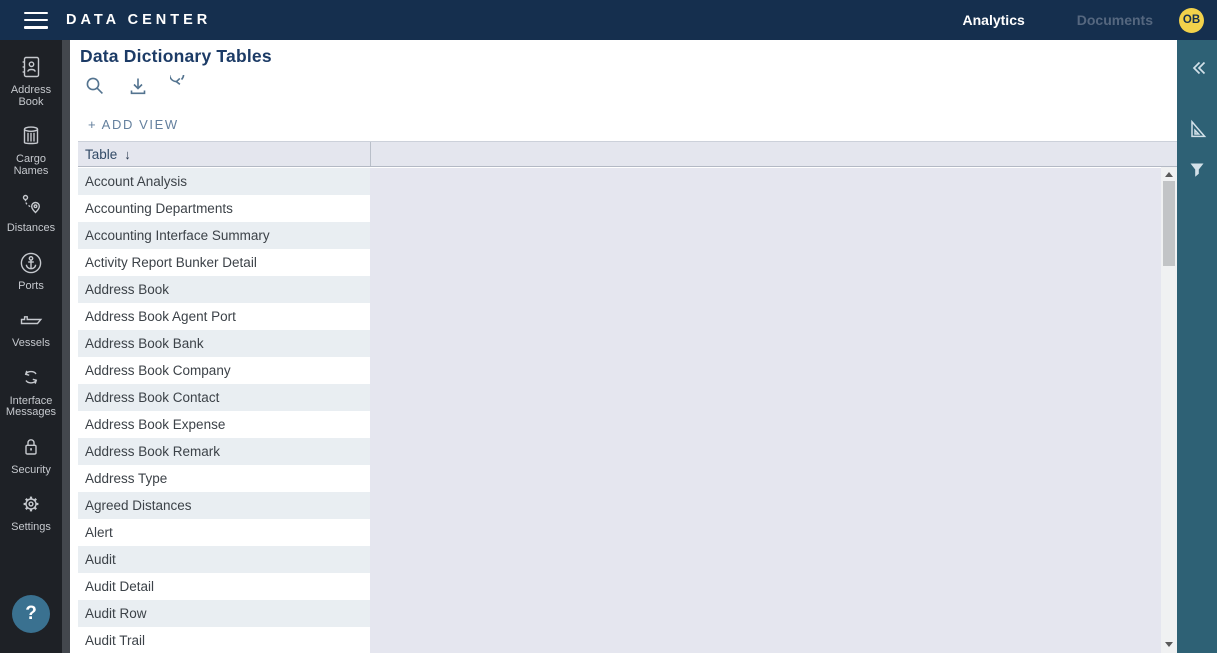 The image size is (1217, 653). What do you see at coordinates (180, 81) in the screenshot?
I see `reset-icon` at bounding box center [180, 81].